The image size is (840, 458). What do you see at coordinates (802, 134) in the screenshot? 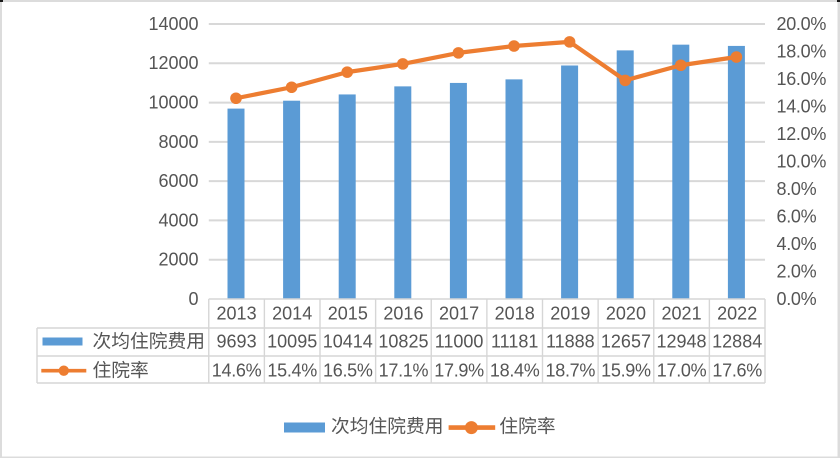
I see `svg-text: 12.0%` at bounding box center [802, 134].